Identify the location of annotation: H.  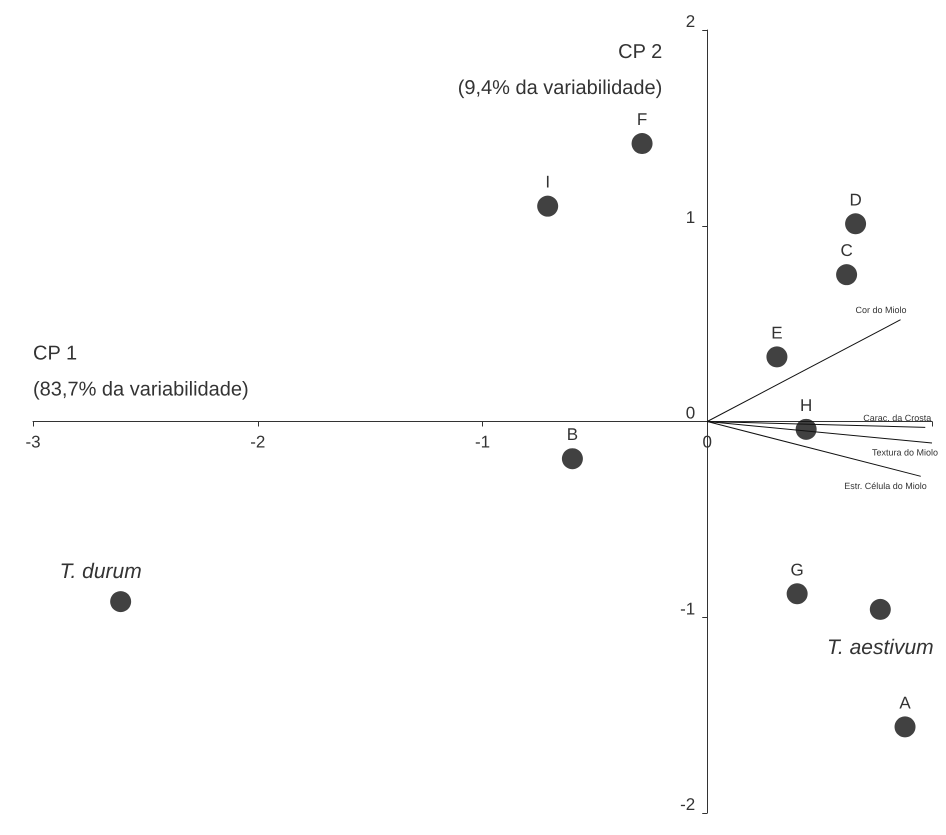
(806, 405).